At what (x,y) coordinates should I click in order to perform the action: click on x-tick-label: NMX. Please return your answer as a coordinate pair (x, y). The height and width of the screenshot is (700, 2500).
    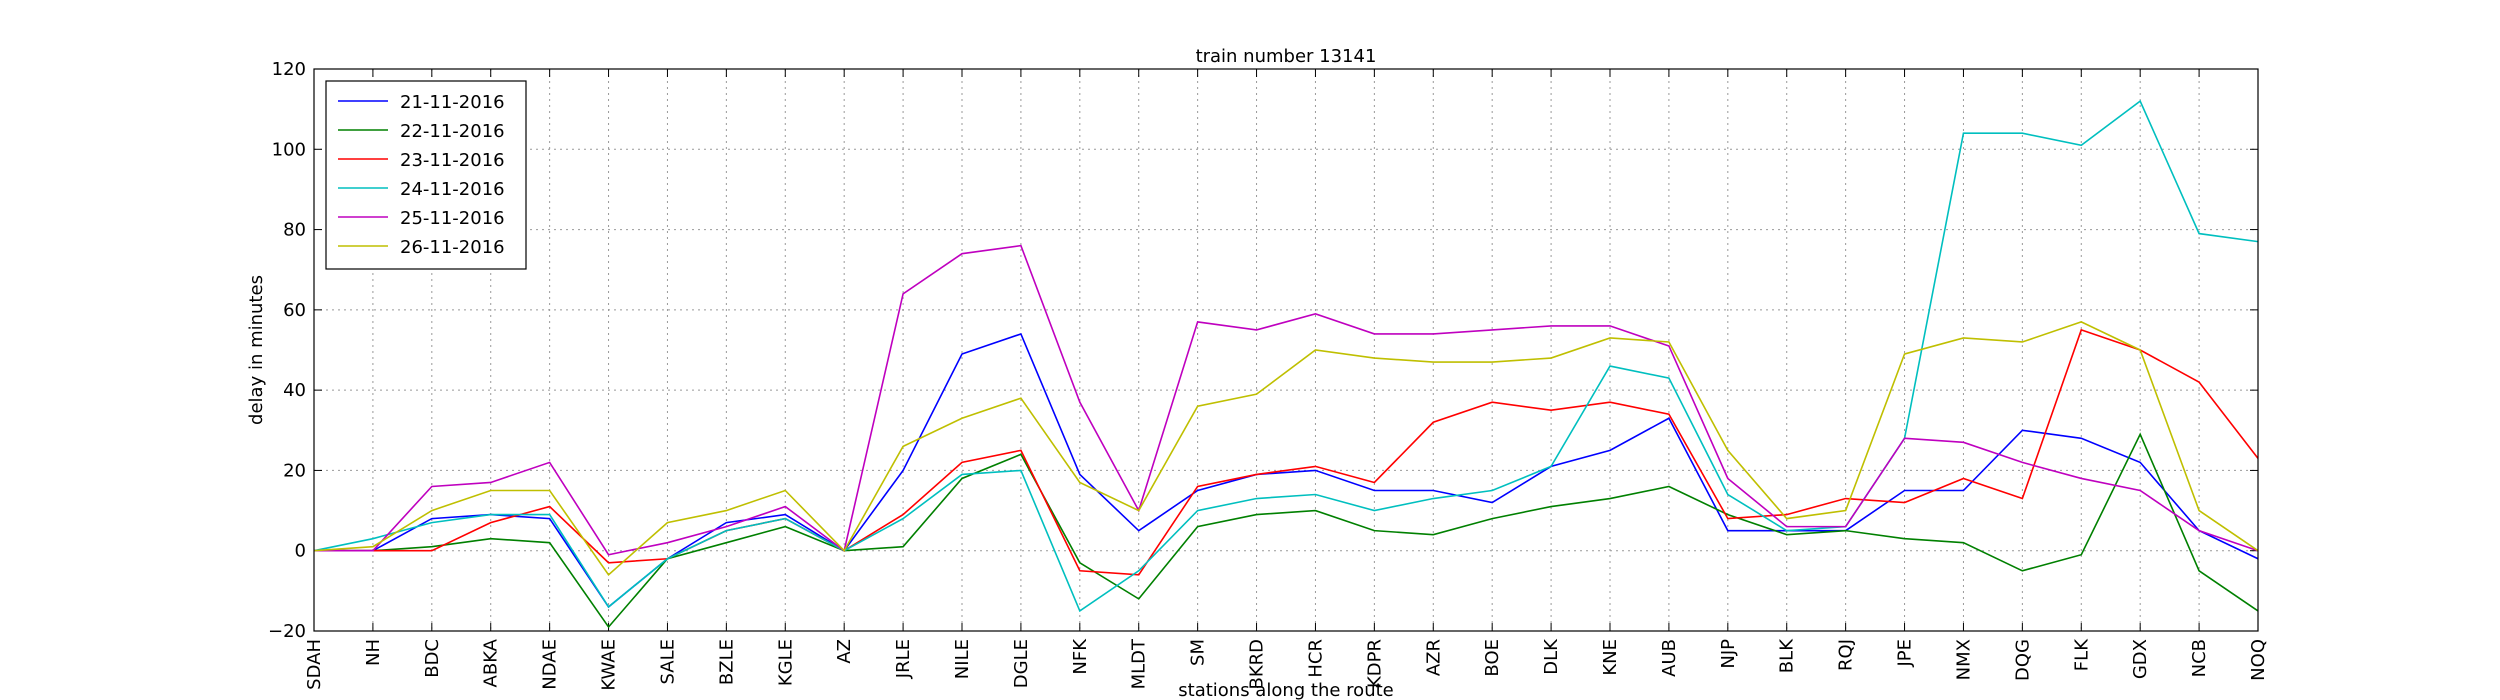
    Looking at the image, I should click on (1963, 659).